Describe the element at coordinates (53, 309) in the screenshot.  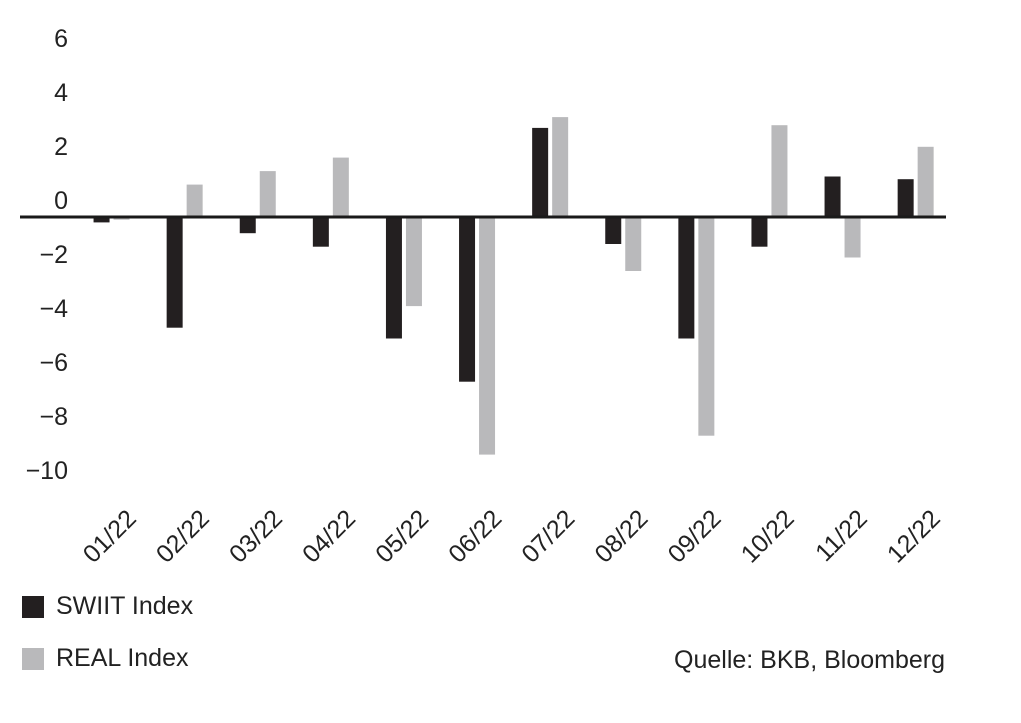
I see `y-tick-label: −4` at that location.